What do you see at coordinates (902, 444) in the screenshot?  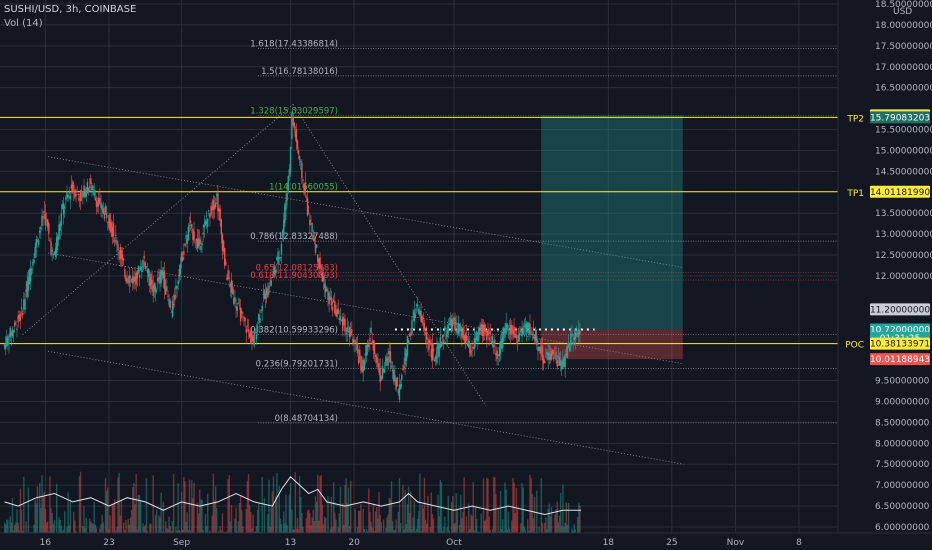 I see `price-axis-tick-15: 8.00000000` at bounding box center [902, 444].